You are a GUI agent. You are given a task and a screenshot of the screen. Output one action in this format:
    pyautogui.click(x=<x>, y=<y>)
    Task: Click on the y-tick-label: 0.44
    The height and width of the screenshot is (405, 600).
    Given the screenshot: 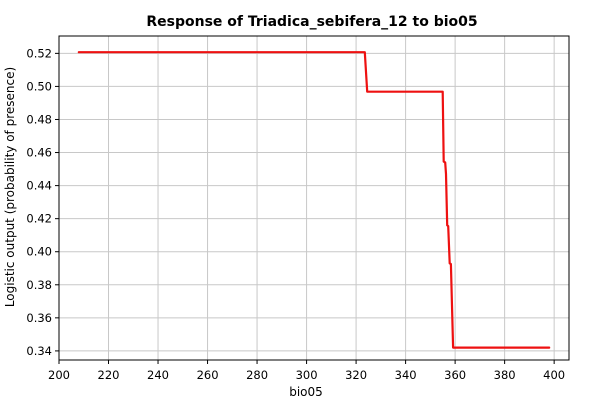 What is the action you would take?
    pyautogui.click(x=39, y=186)
    